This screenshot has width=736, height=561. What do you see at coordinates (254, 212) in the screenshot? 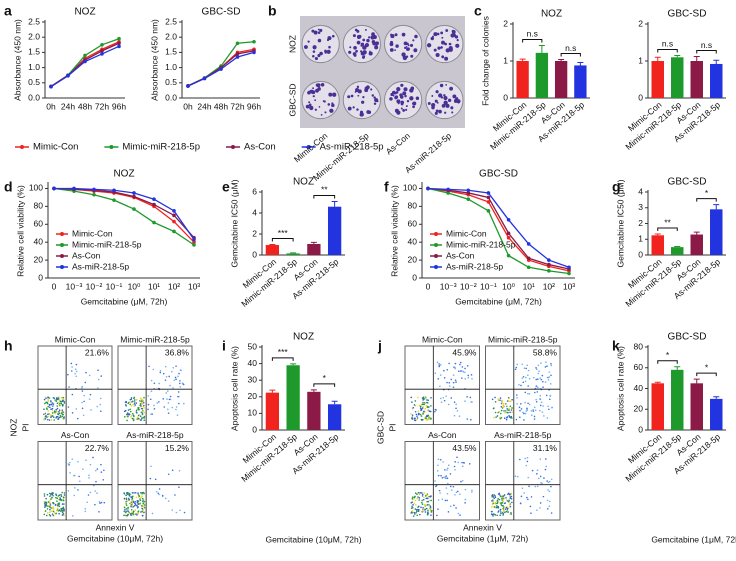
I see `y-tick-label: 4` at bounding box center [254, 212].